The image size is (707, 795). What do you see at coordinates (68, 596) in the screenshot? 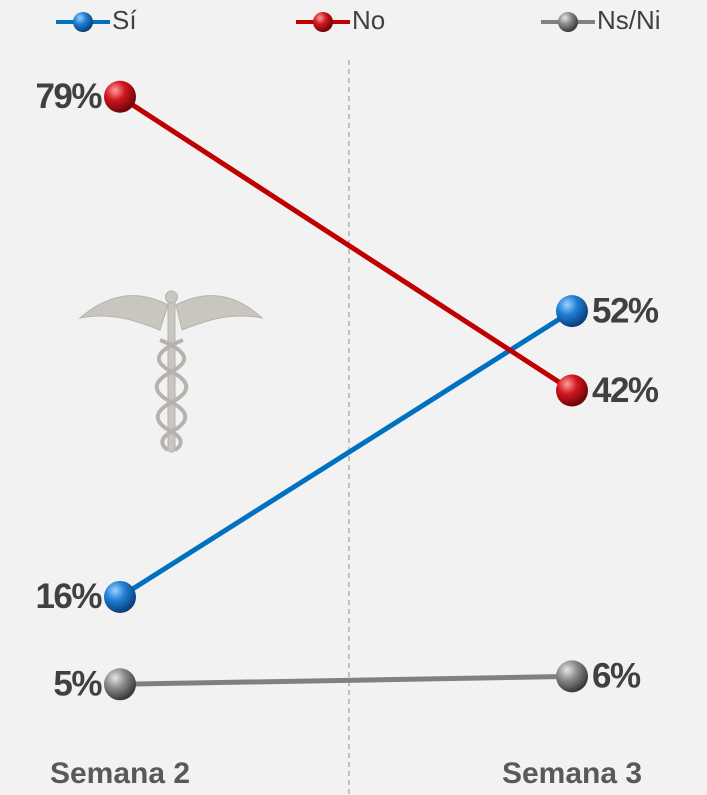
I see `data-label: 16%` at bounding box center [68, 596].